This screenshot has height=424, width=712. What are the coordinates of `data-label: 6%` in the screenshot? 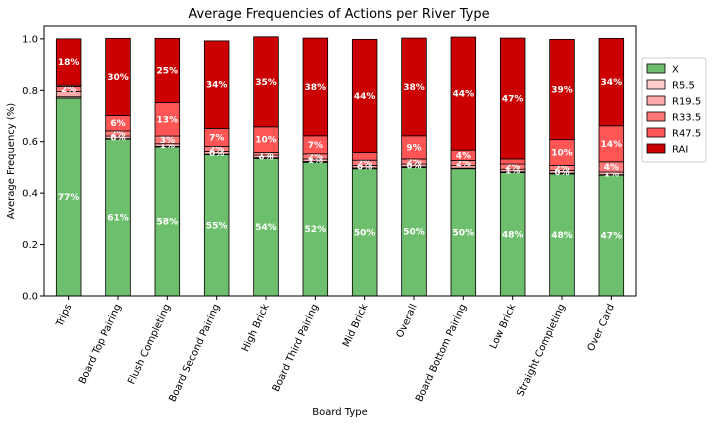 It's located at (117, 124).